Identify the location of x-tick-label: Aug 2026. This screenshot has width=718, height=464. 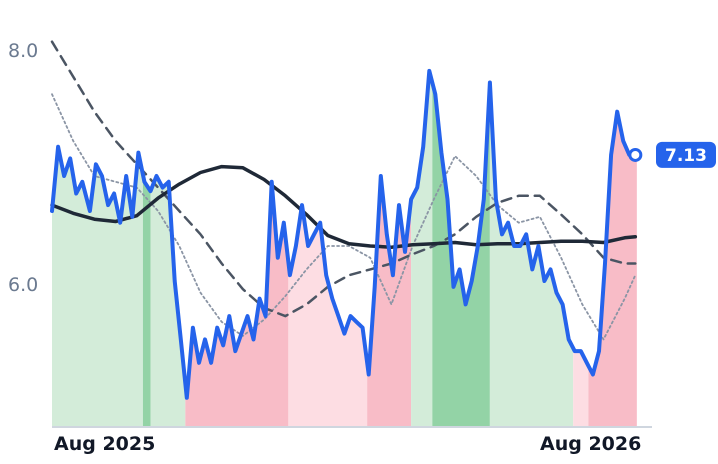
(590, 444).